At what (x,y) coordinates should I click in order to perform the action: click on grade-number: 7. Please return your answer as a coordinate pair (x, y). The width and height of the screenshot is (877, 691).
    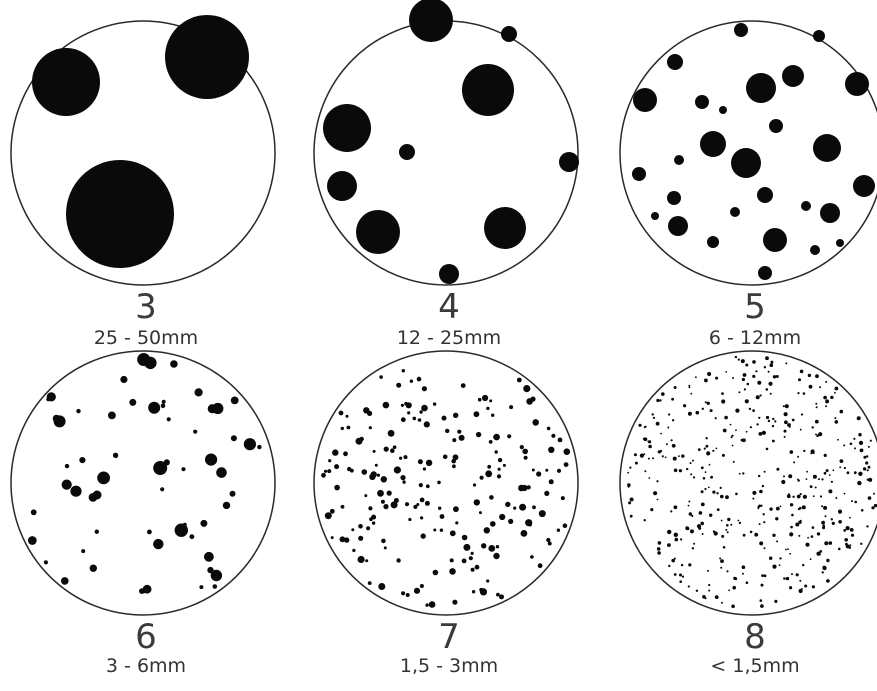
    Looking at the image, I should click on (449, 637).